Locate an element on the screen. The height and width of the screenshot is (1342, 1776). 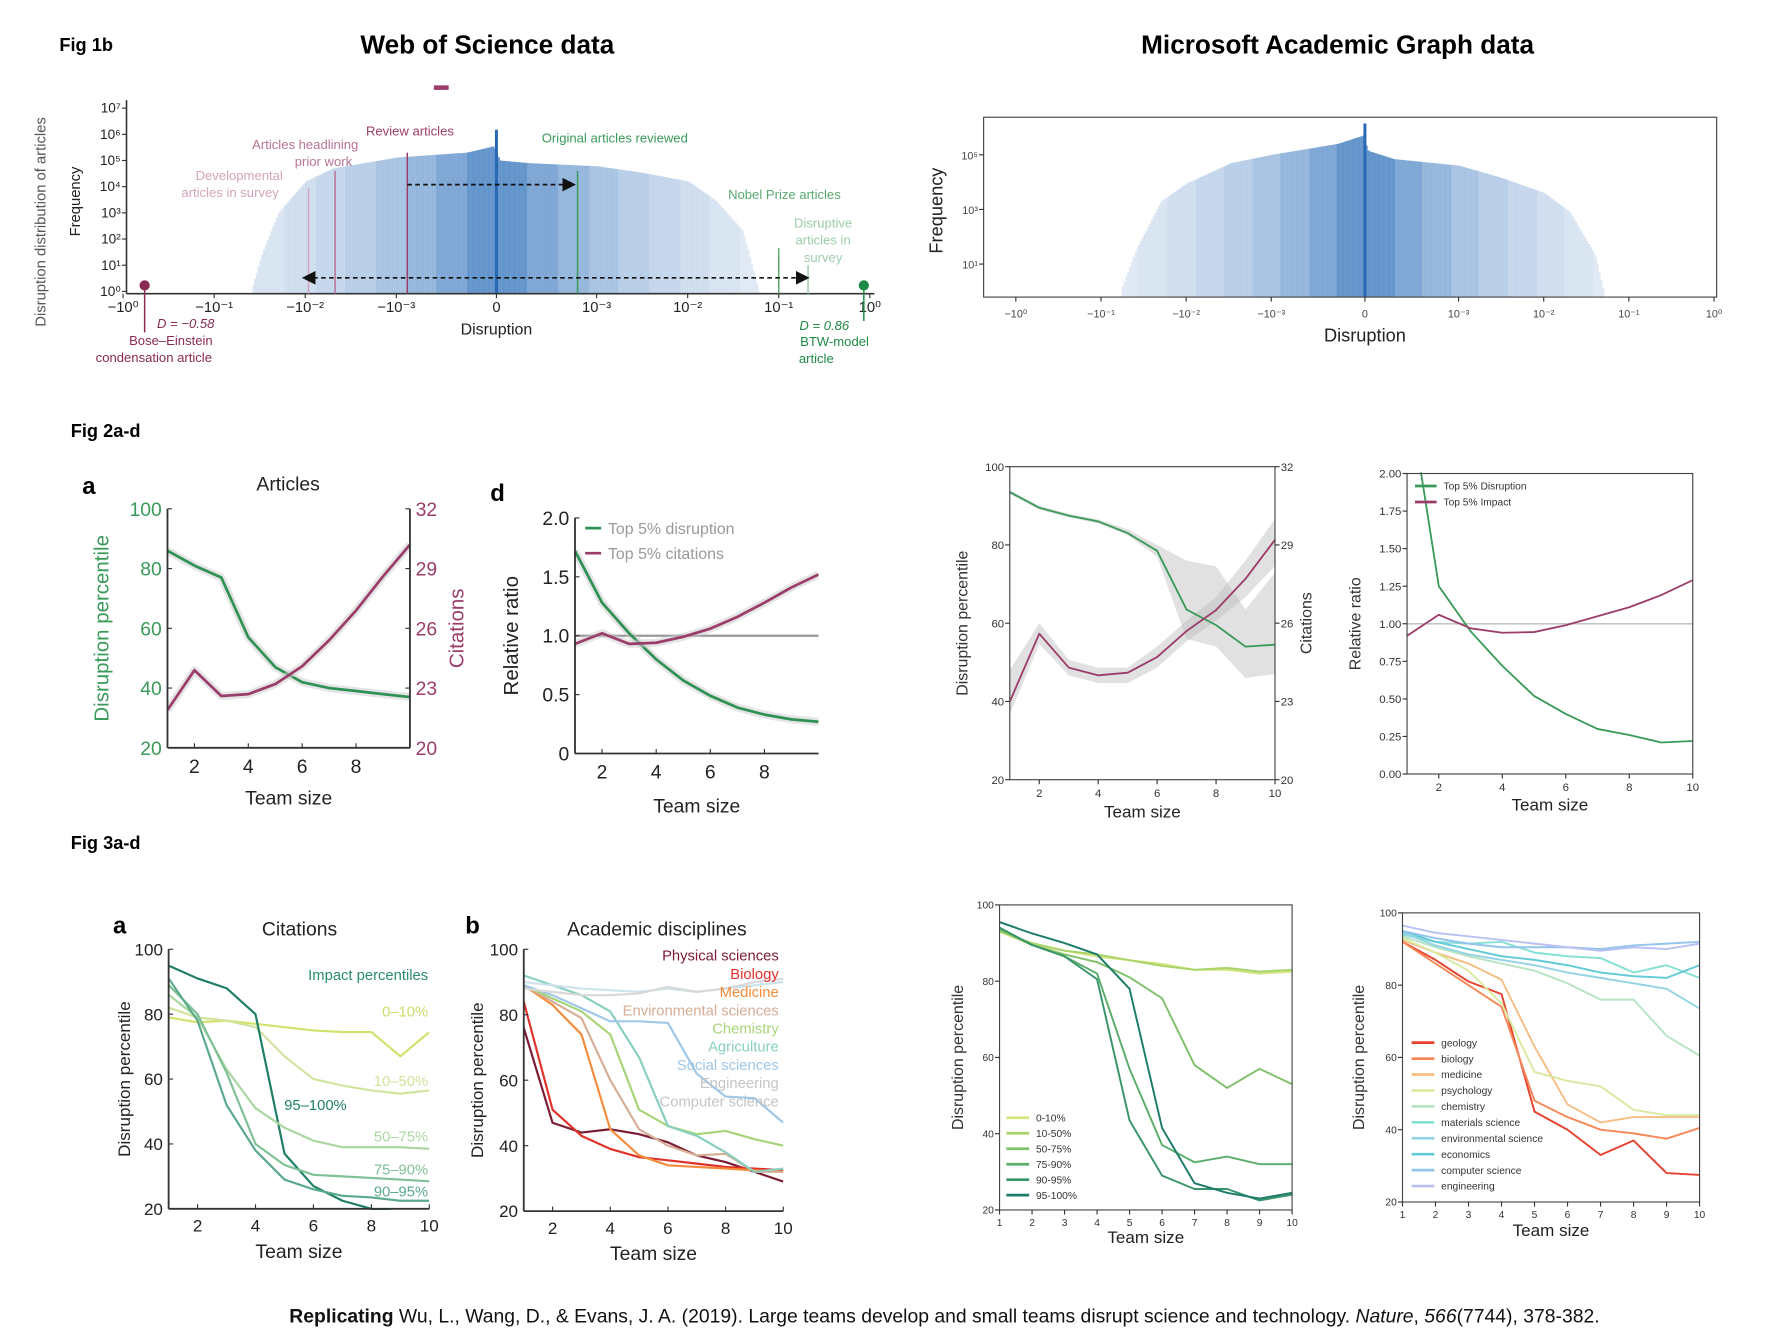
x-tick-label: 6 is located at coordinates (1568, 1215).